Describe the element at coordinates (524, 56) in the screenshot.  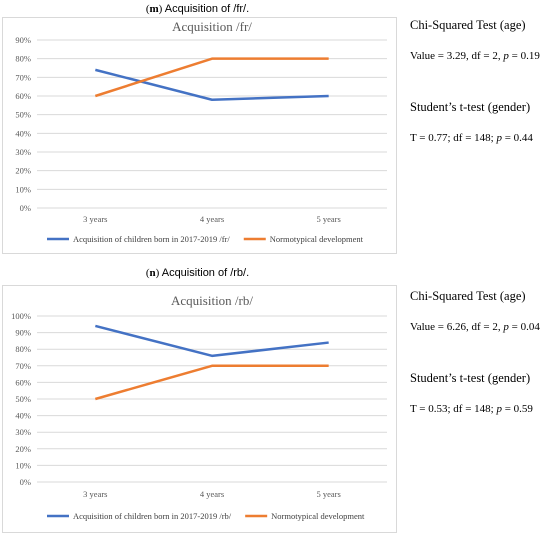
I see `chi-result-b: = 0.19` at that location.